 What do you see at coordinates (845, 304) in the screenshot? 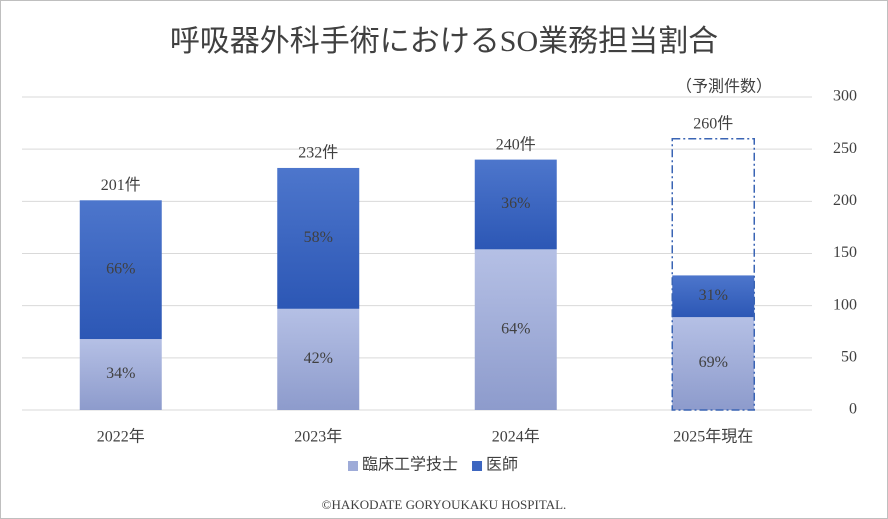
I see `y-tick-label: 100` at bounding box center [845, 304].